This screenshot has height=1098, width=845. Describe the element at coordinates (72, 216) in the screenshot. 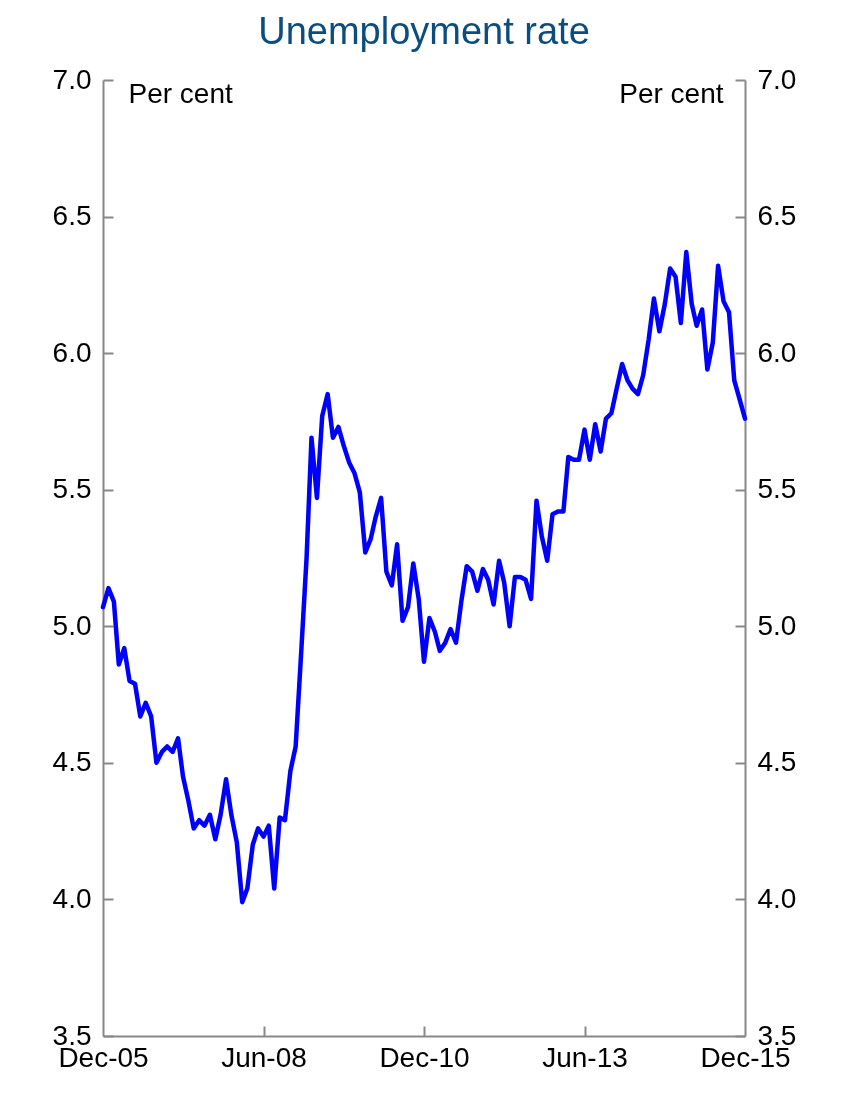

I see `y-tick-label: 6.5` at that location.